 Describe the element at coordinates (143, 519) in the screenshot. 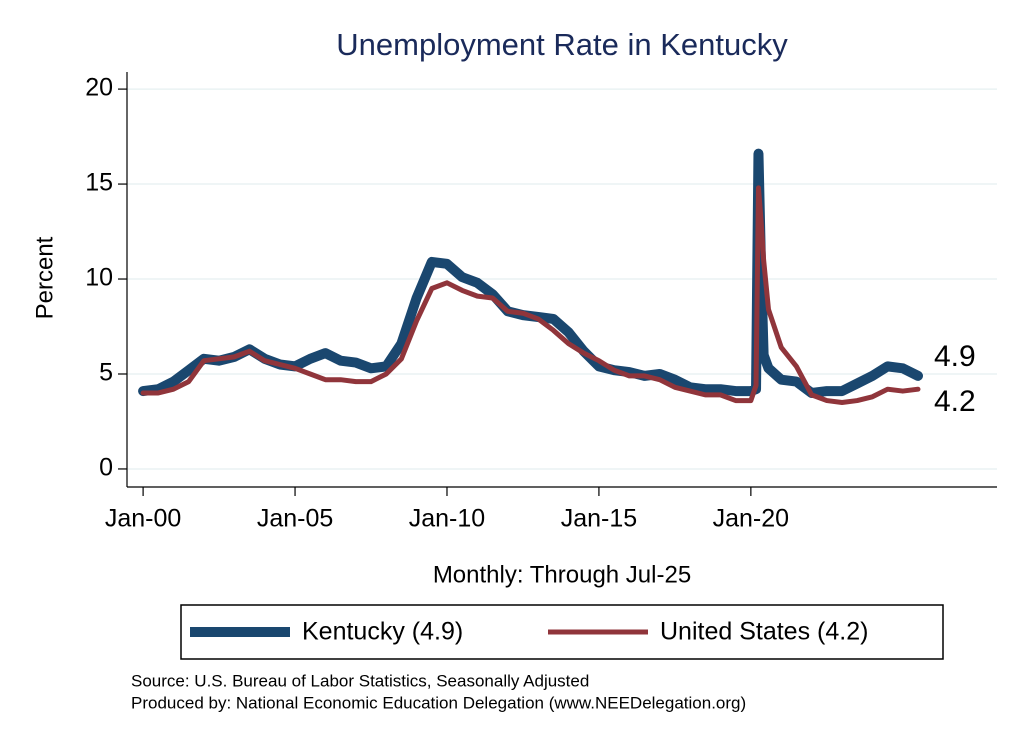

I see `x-tick-label: Jan-00` at that location.